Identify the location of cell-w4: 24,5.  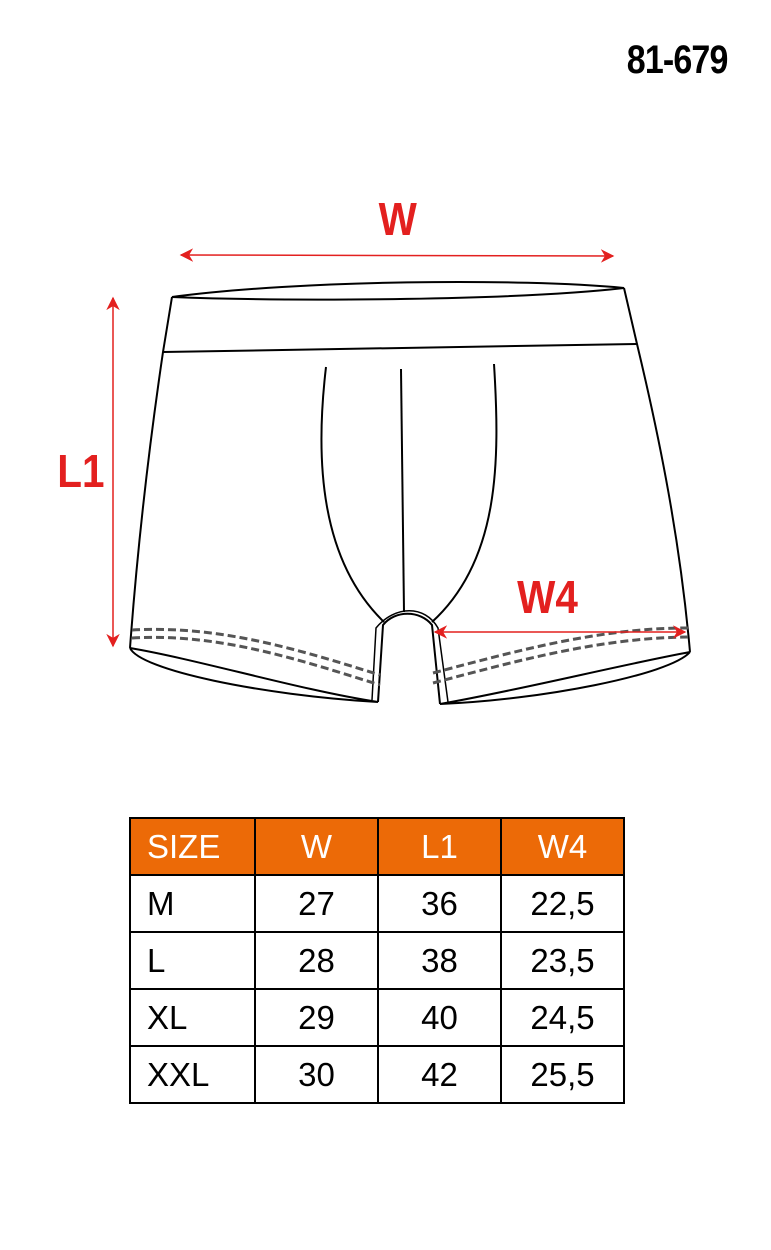
(562, 1017).